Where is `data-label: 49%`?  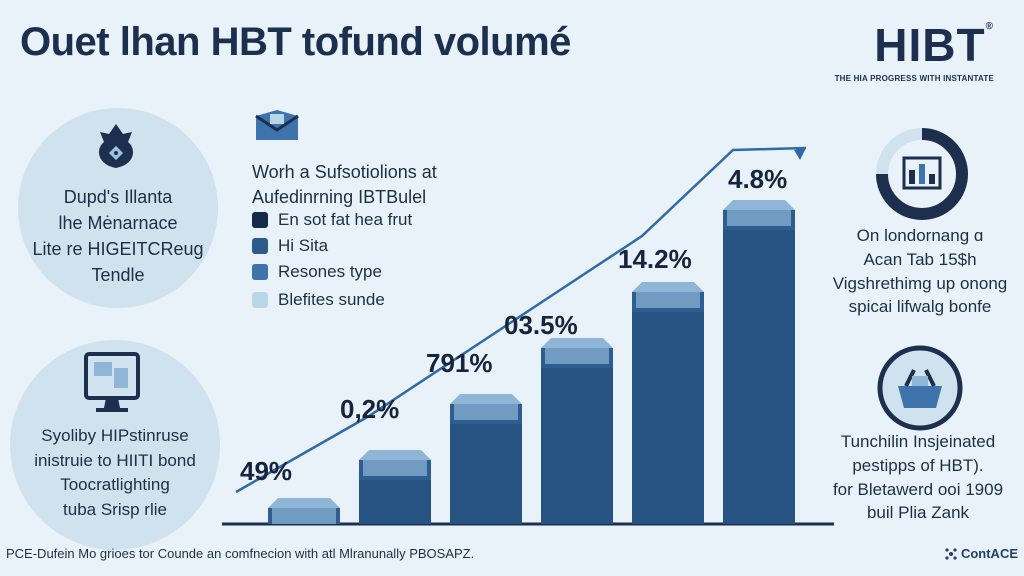 data-label: 49% is located at coordinates (266, 471).